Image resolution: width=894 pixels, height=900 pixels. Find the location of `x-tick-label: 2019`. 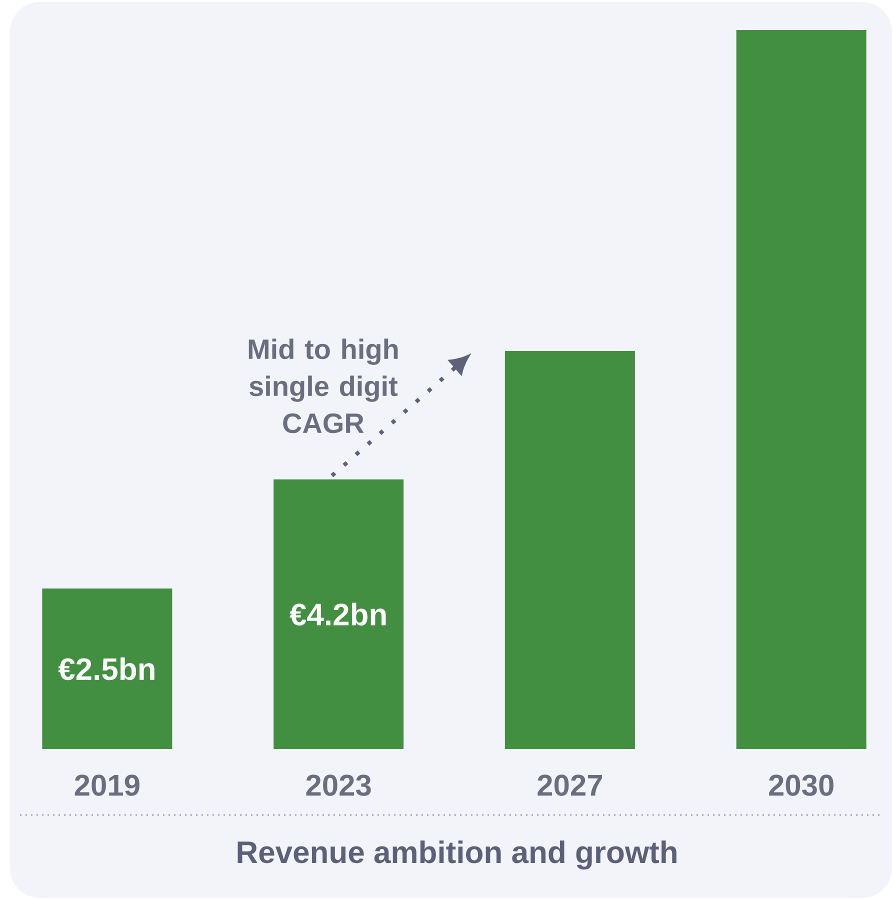

x-tick-label: 2019 is located at coordinates (107, 785).